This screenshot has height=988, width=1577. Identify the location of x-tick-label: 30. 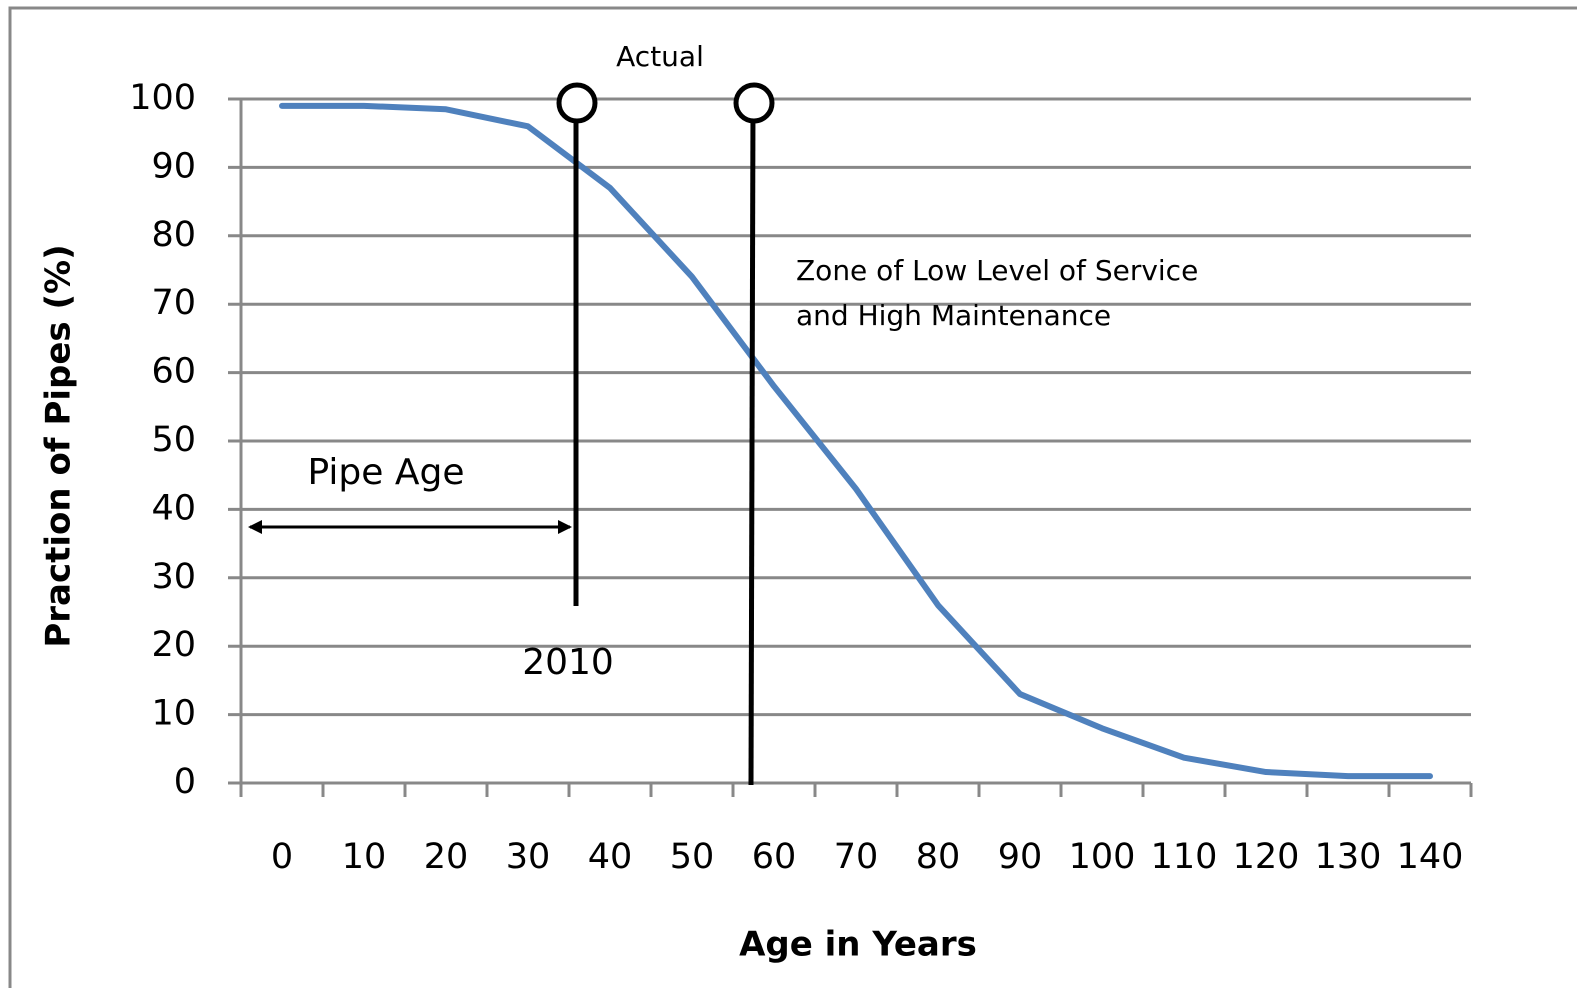
(528, 857).